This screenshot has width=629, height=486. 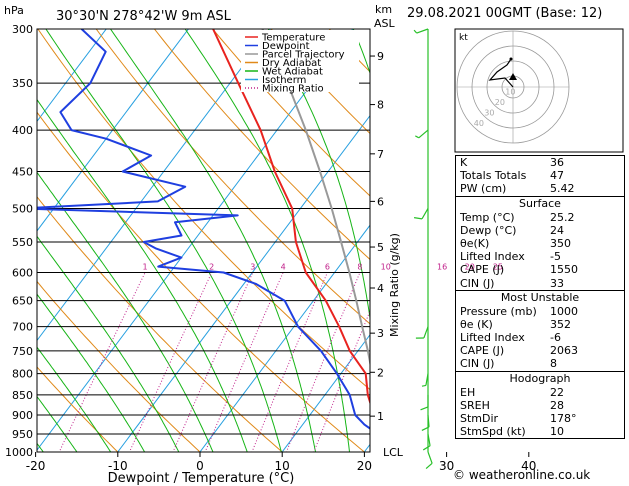 What do you see at coordinates (22, 415) in the screenshot?
I see `pressure-tick-label: 900` at bounding box center [22, 415].